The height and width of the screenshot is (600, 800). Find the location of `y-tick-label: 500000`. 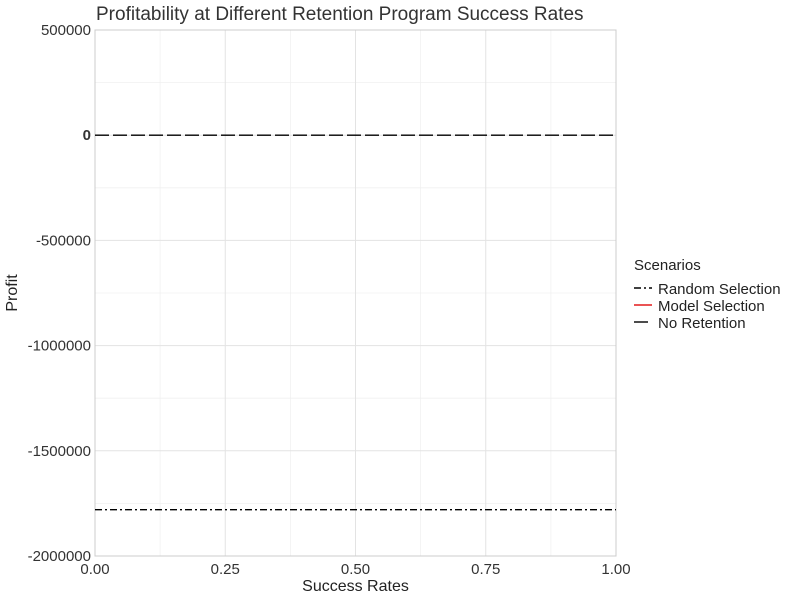

y-tick-label: 500000 is located at coordinates (66, 30).